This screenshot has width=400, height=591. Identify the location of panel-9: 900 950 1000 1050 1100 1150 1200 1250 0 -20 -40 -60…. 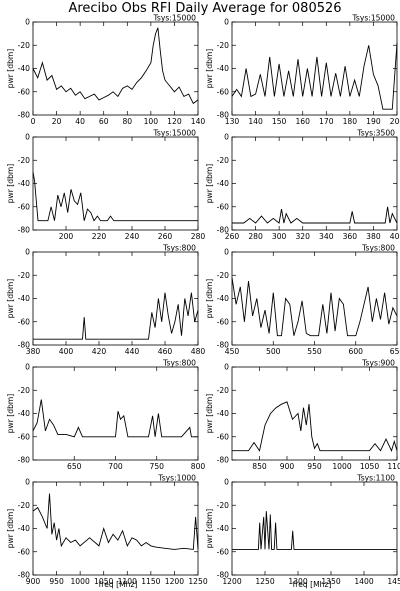
(107, 530).